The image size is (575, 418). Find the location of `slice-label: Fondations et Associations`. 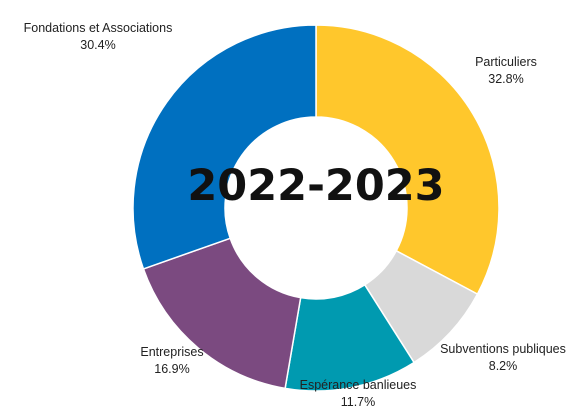

slice-label: Fondations et Associations is located at coordinates (98, 28).